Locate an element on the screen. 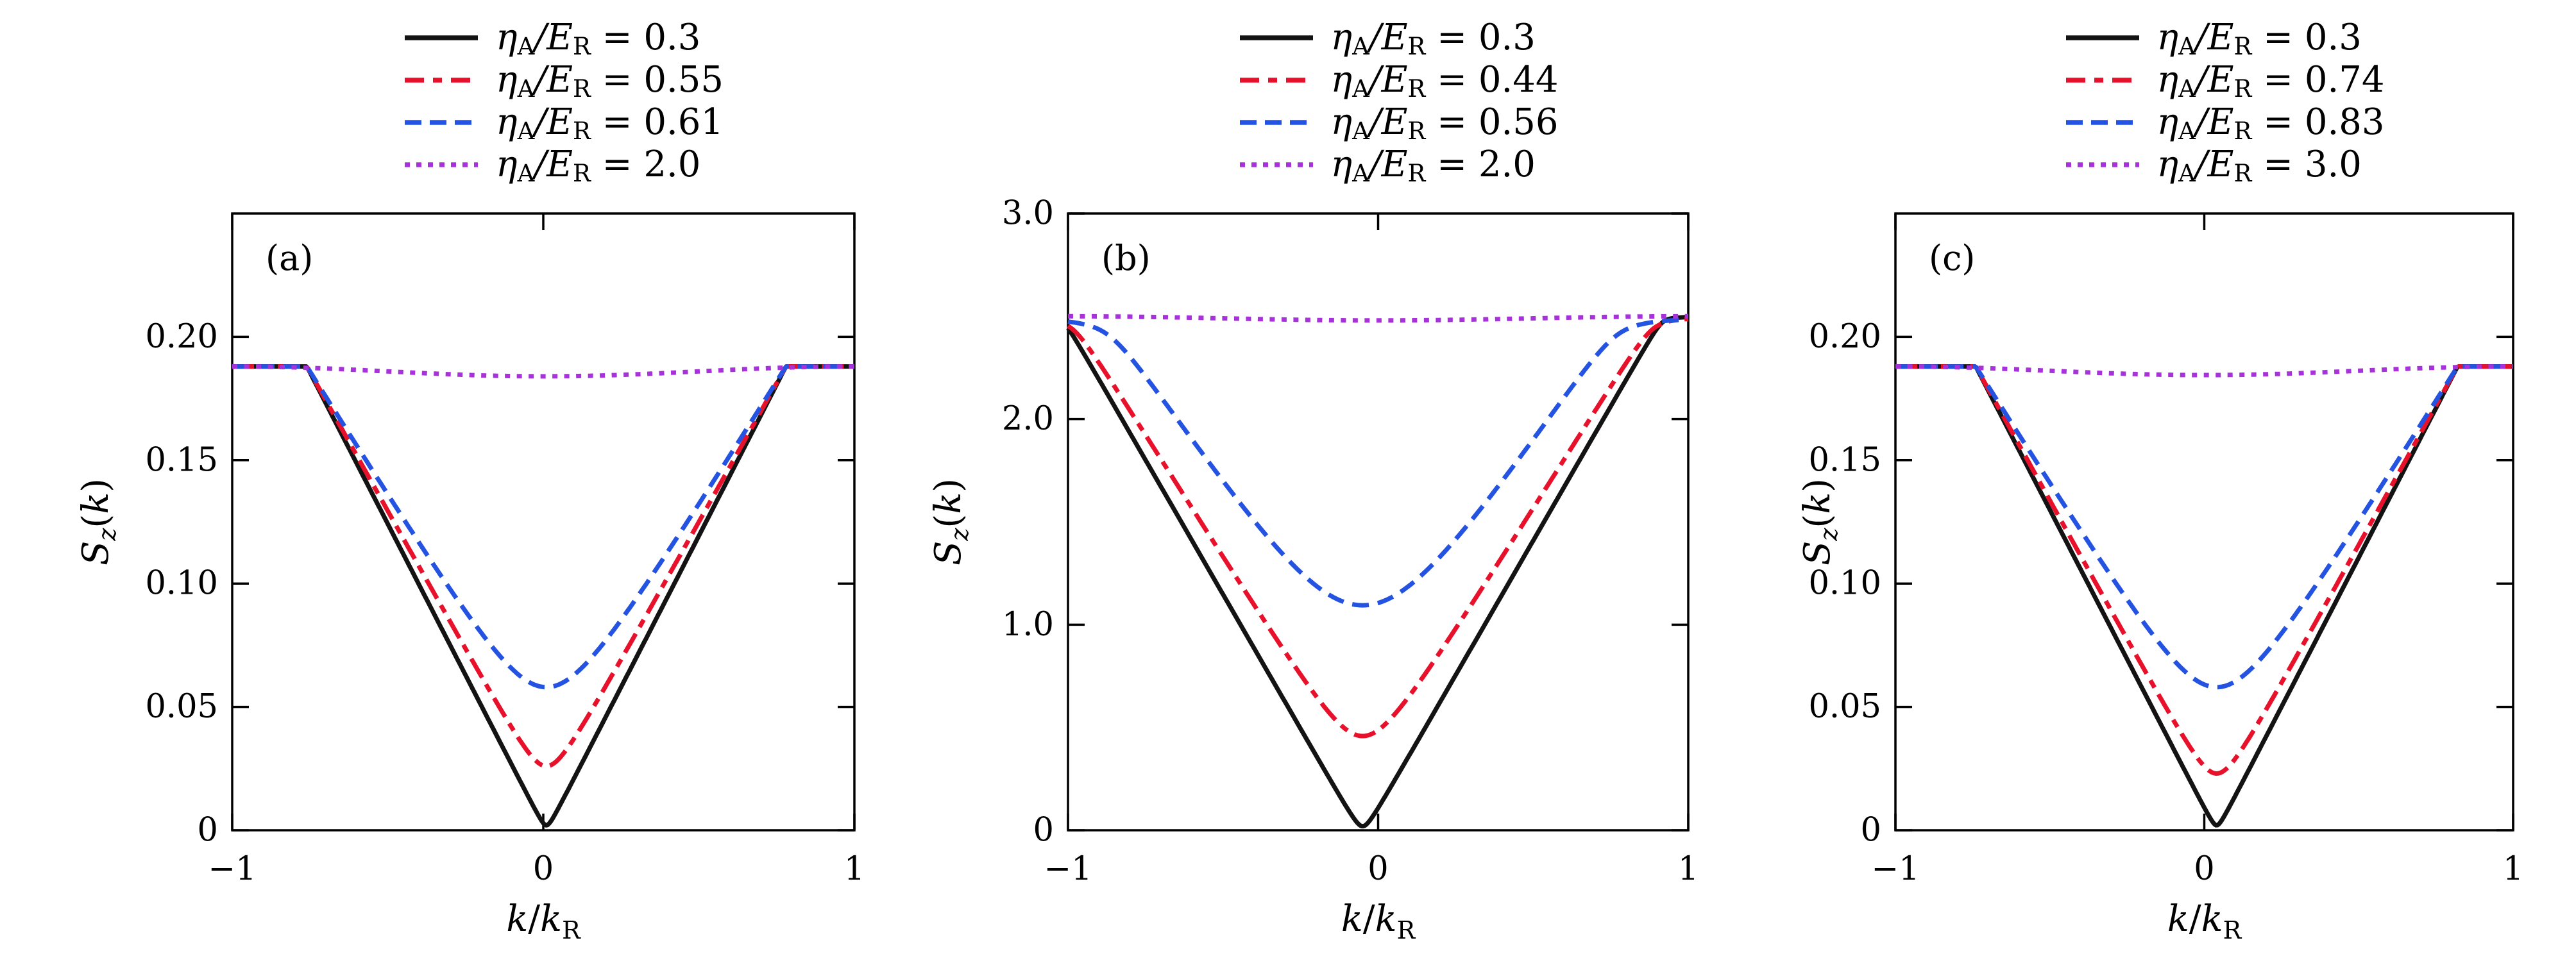 This screenshot has width=2576, height=954. legend-label: ηA/ER = 3.0 is located at coordinates (2259, 166).